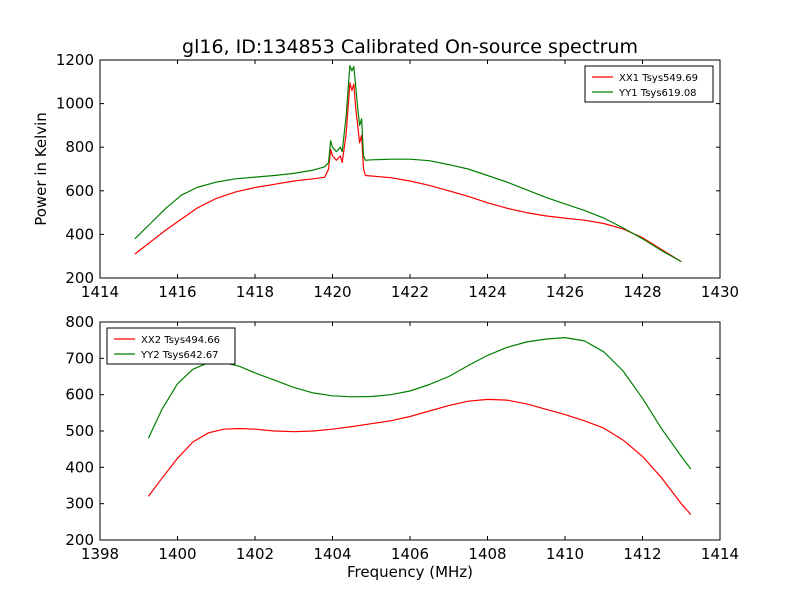  Describe the element at coordinates (79, 358) in the screenshot. I see `y-tick-label: 700` at that location.